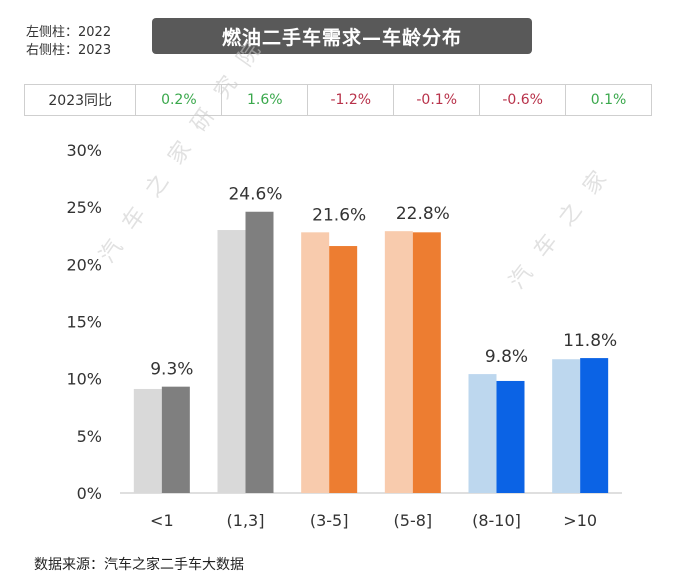 This screenshot has width=678, height=587. Describe the element at coordinates (84, 322) in the screenshot. I see `y-tick-label: 15%` at that location.